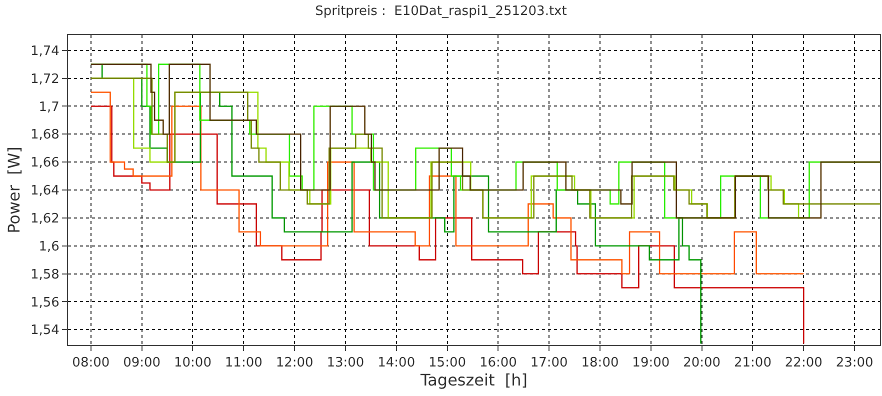  What do you see at coordinates (193, 363) in the screenshot?
I see `x-tick-label: 10:00` at bounding box center [193, 363].